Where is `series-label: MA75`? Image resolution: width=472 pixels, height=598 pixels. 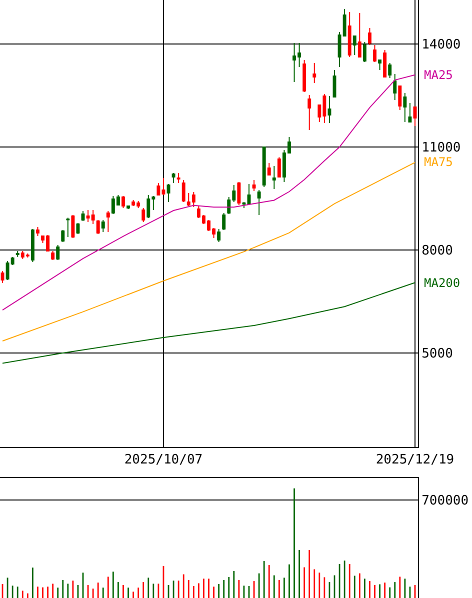 series-label: MA75 is located at coordinates (438, 162).